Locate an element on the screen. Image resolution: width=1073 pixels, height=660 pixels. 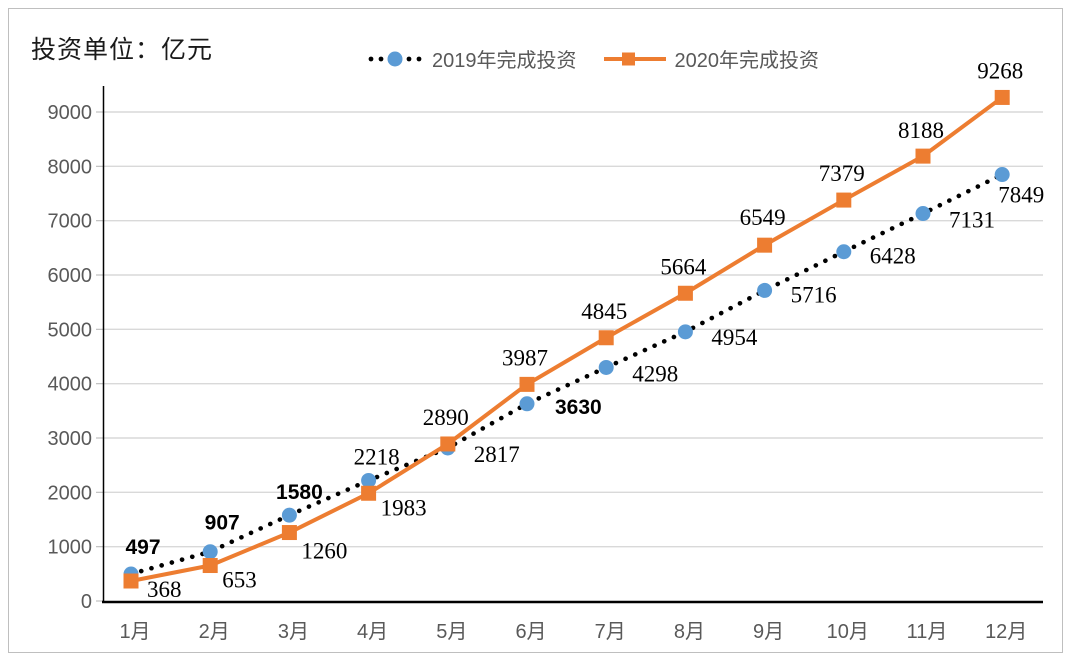
series-2020-value-label-5月: 2890 is located at coordinates (446, 417).